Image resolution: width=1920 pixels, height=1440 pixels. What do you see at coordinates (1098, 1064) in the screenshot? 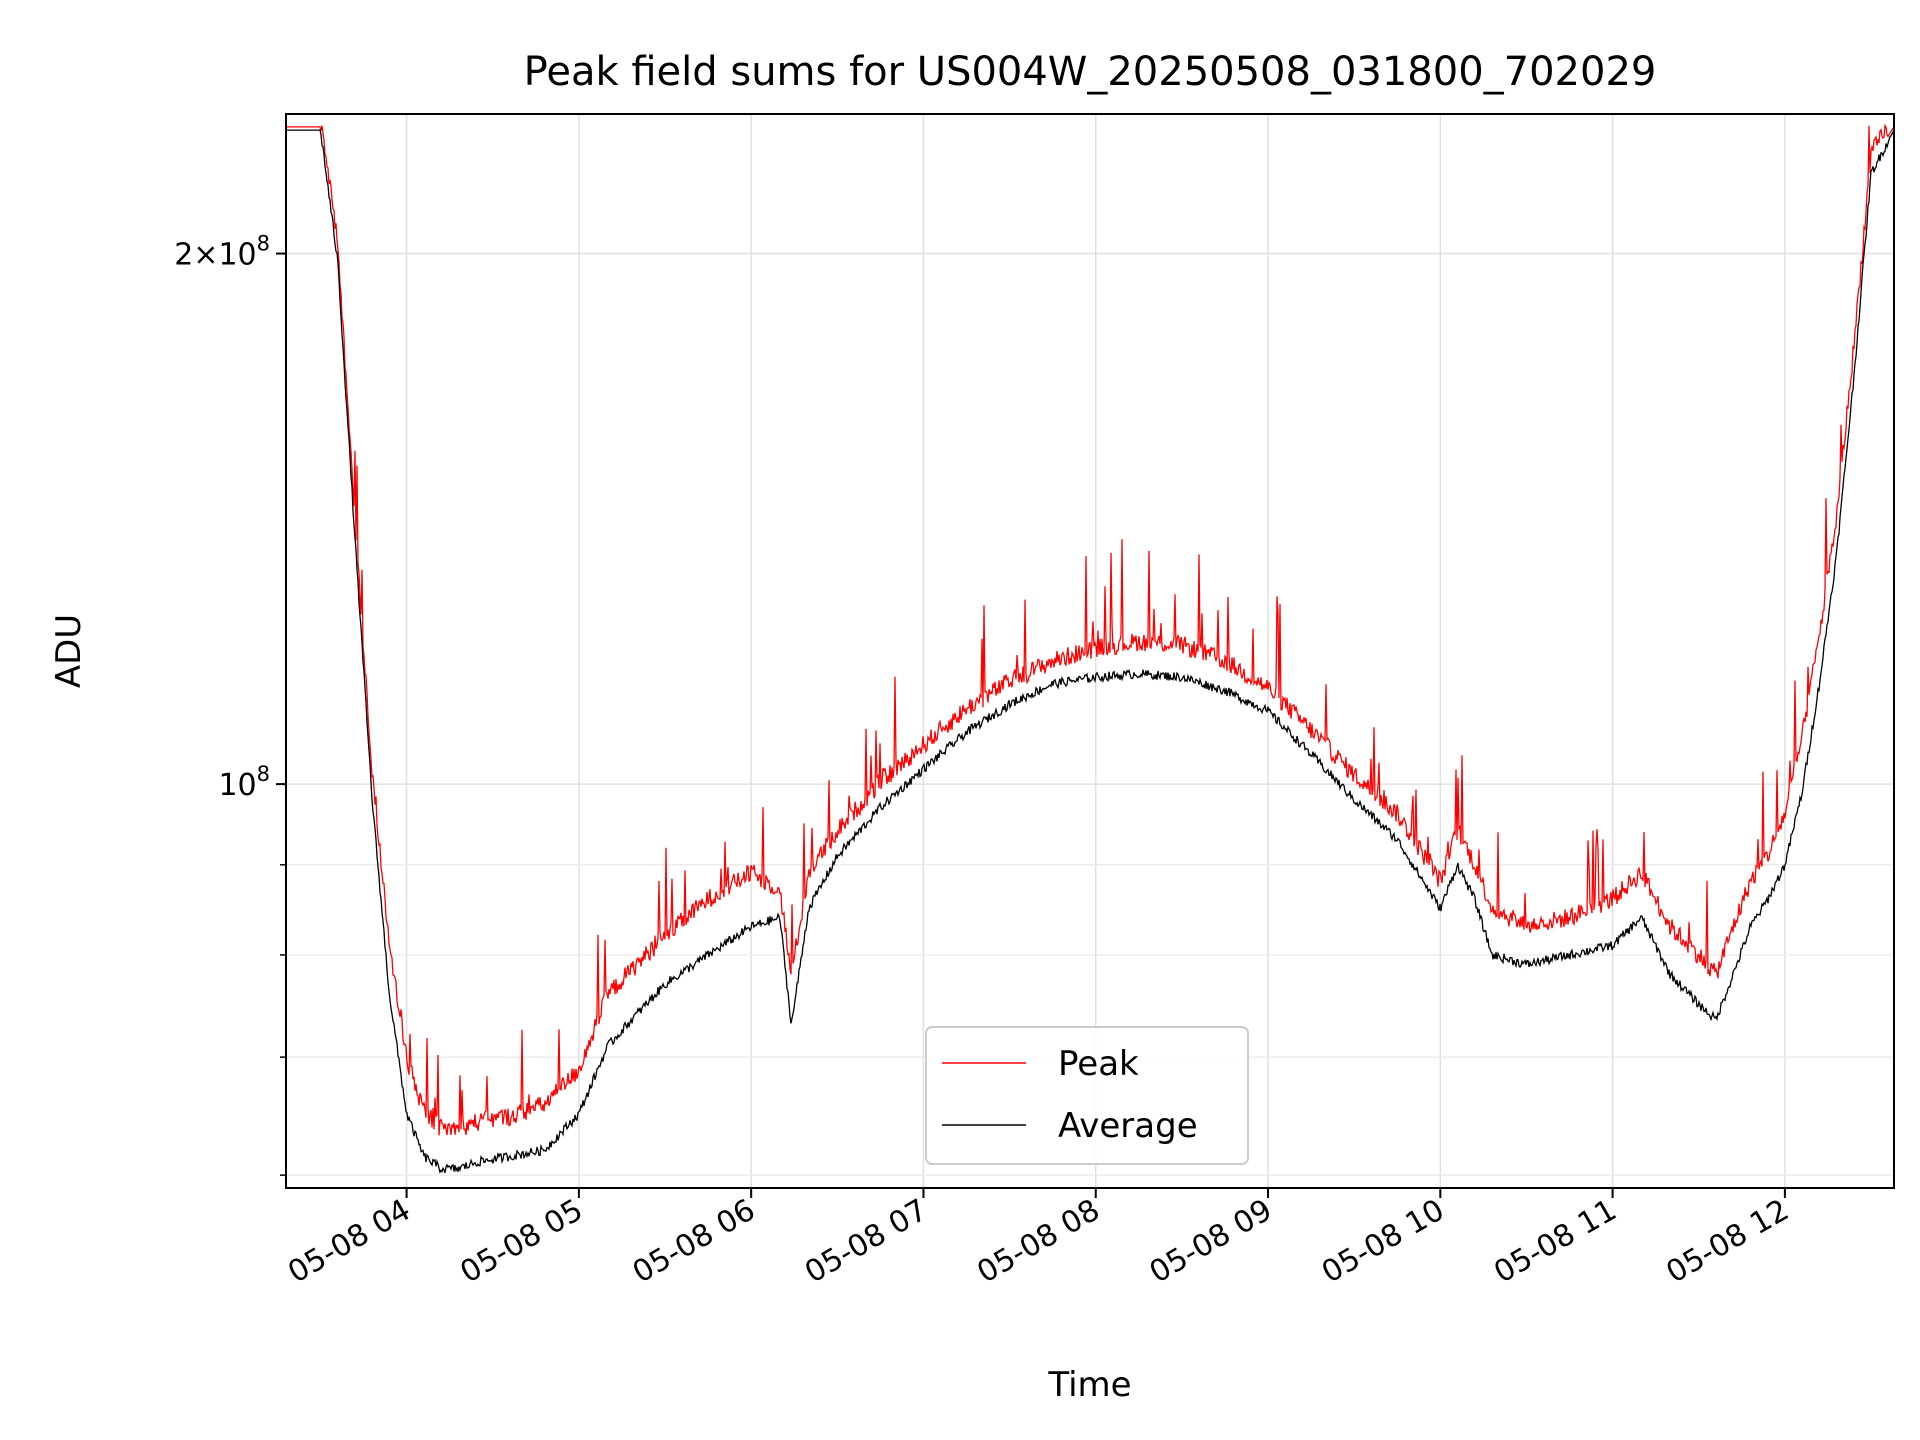
I see `legend-label-peak: Peak` at bounding box center [1098, 1064].